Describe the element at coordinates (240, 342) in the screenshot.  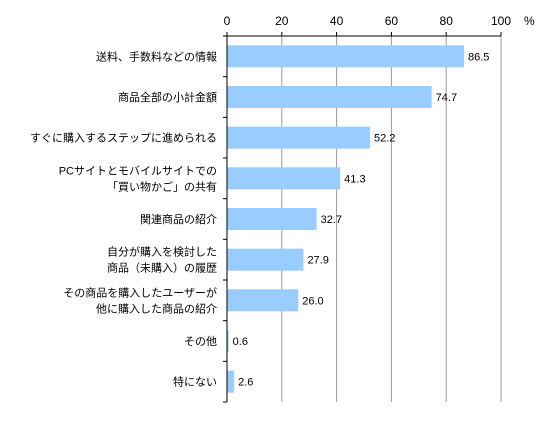
I see `value-label: 0.6` at that location.